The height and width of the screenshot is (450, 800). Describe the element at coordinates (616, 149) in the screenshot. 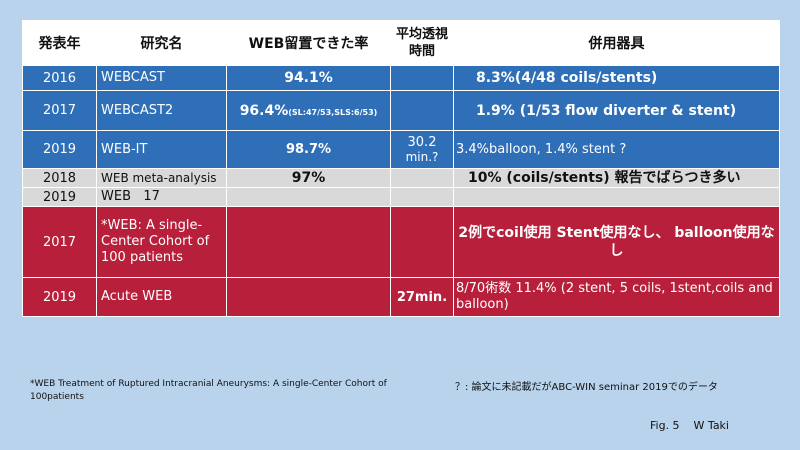

I see `cell-devices: 3.4%balloon, 1.4% stent ?` at that location.